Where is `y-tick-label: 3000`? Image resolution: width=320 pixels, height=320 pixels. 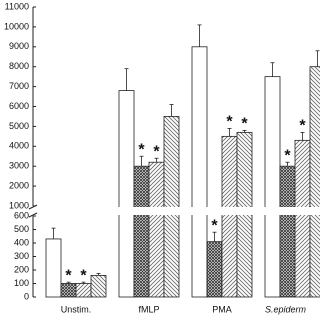 y-tick-label: 3000 is located at coordinates (19, 166).